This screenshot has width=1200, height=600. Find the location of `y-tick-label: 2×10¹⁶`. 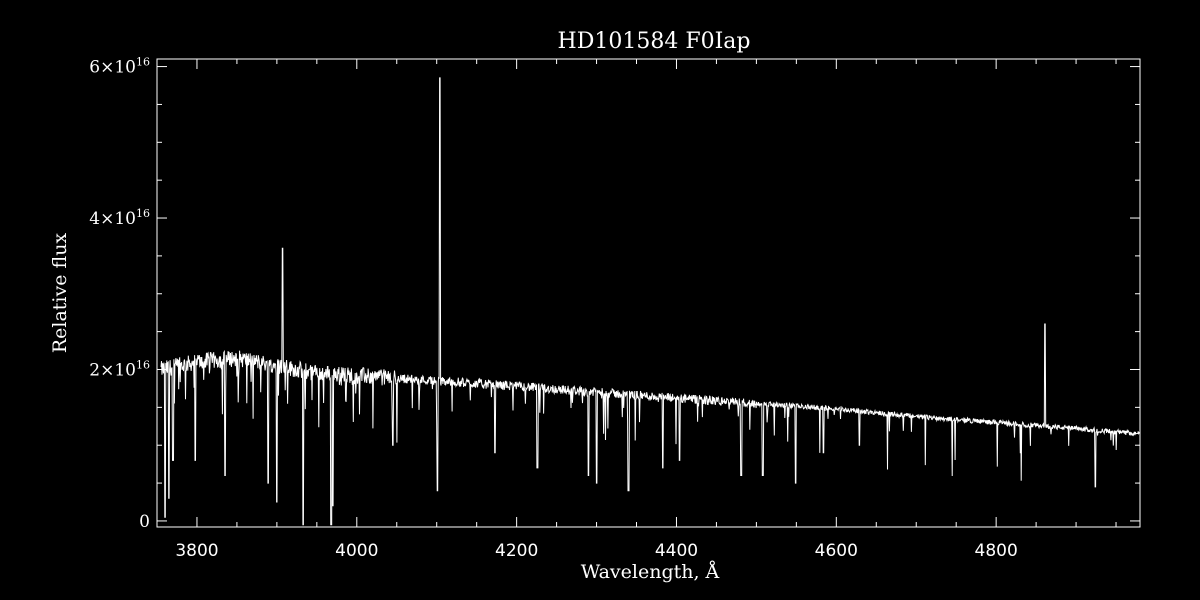

y-tick-label: 2×10¹⁶ is located at coordinates (119, 369).